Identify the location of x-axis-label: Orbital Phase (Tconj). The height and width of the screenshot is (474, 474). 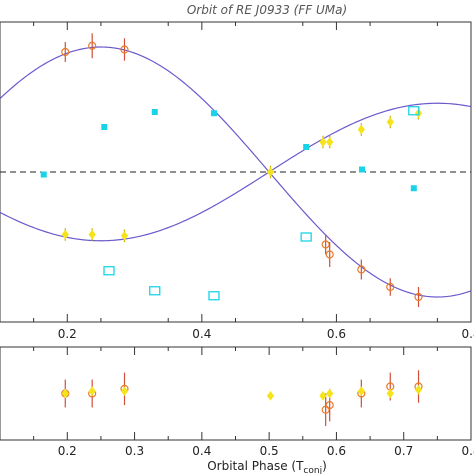
(267, 466).